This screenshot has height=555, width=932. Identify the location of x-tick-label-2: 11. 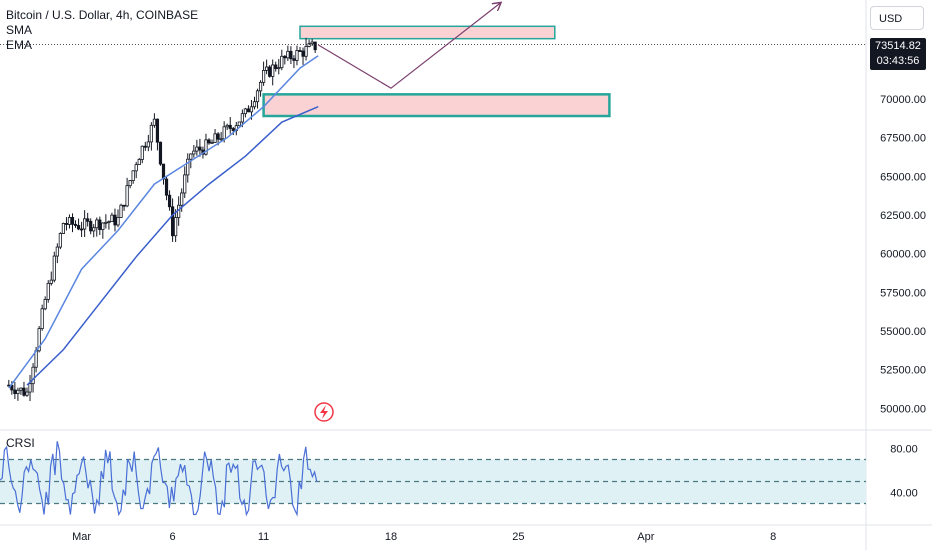
(263, 537).